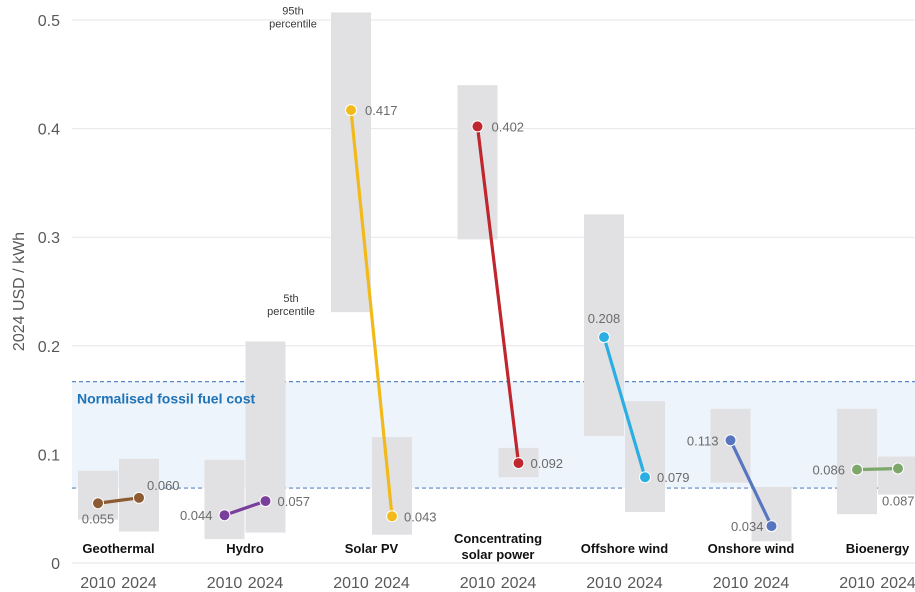  I want to click on category-label: Solar PV, so click(372, 548).